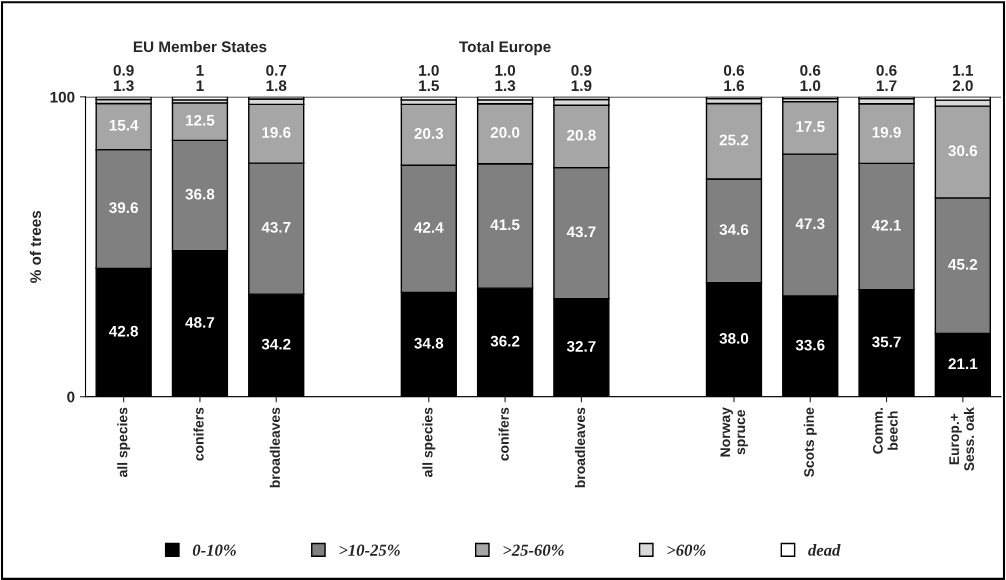 Image resolution: width=1006 pixels, height=580 pixels. What do you see at coordinates (276, 132) in the screenshot?
I see `data-label: 19.6` at bounding box center [276, 132].